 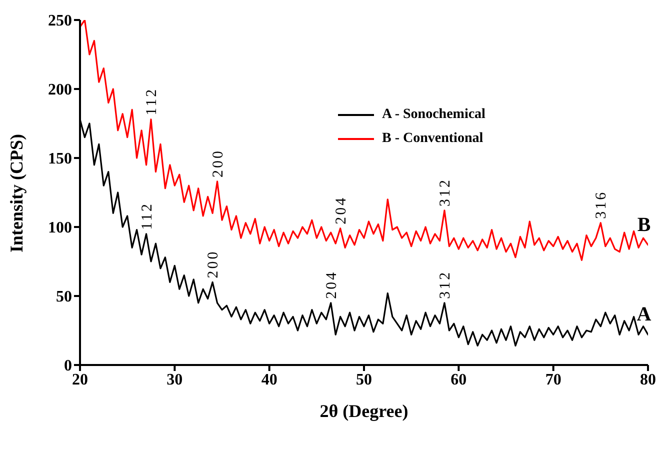 I want to click on y-tick-label: 200, so click(x=60, y=90).